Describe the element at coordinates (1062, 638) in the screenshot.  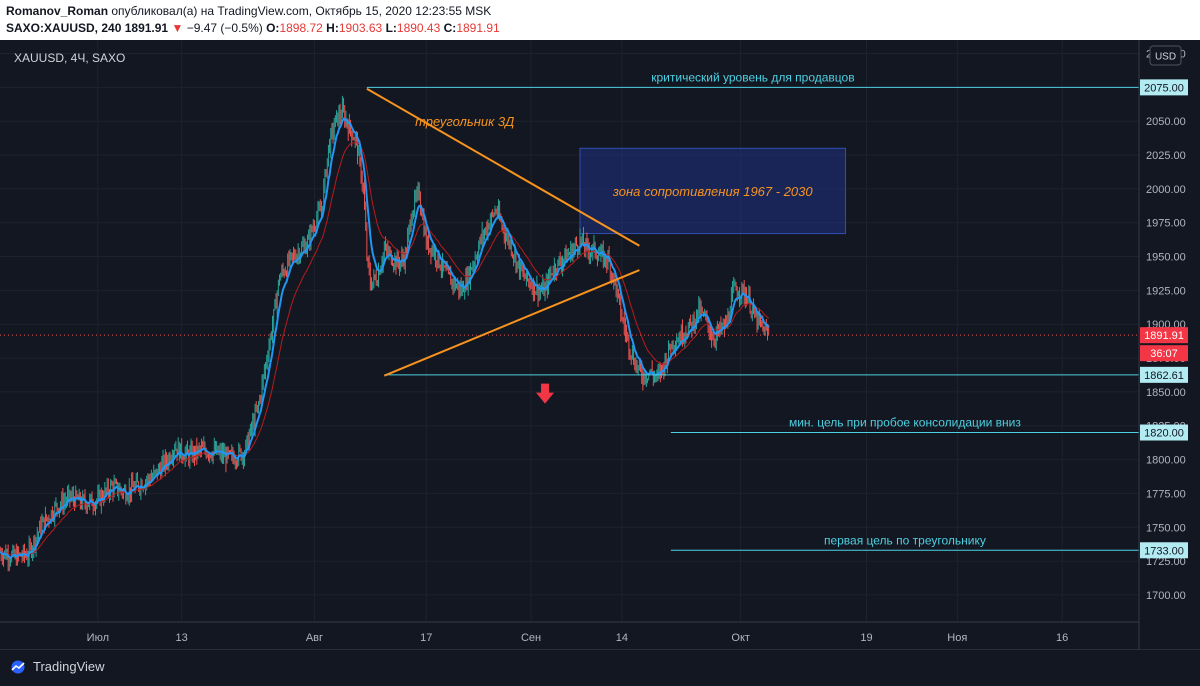
I see `x-tick-label: 16` at that location.